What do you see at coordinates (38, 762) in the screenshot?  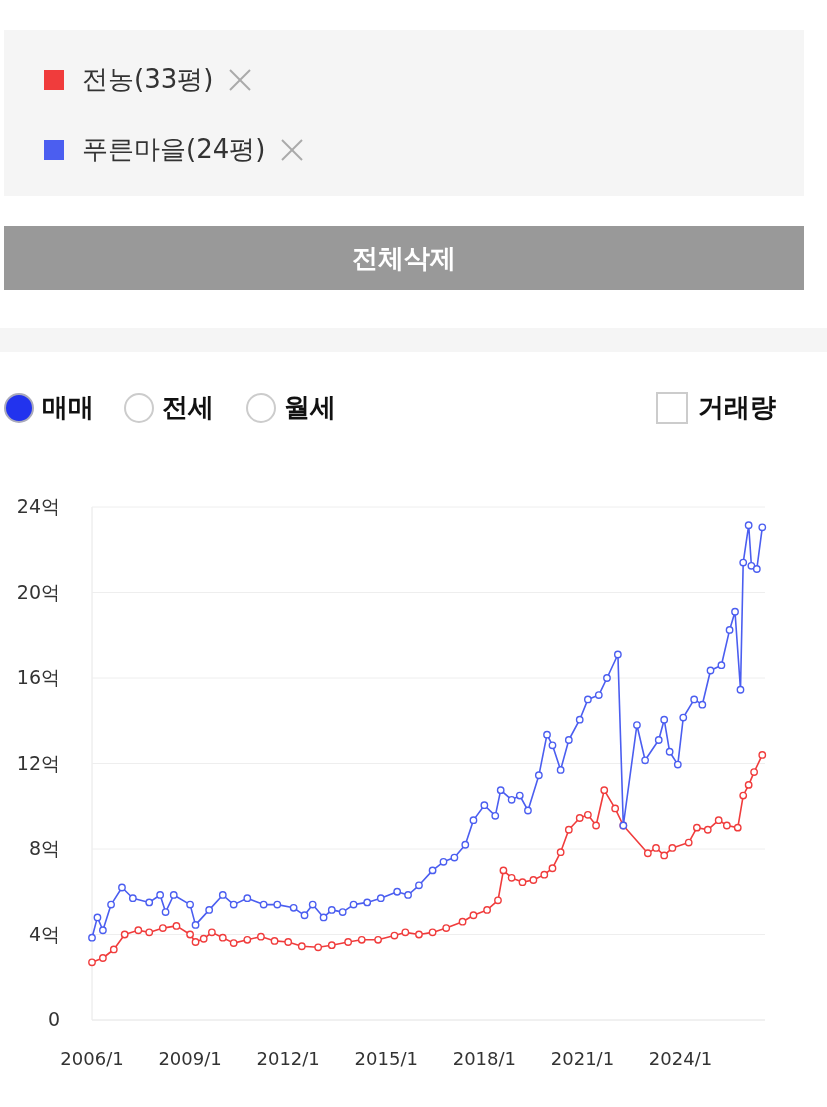 I see `y-tick-label: 12억` at bounding box center [38, 762].